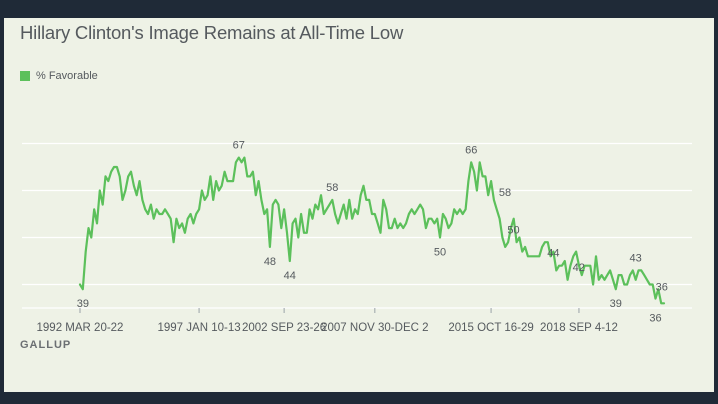 The image size is (718, 404). What do you see at coordinates (579, 328) in the screenshot?
I see `x-tick-label: 2018 SEP 4-12` at bounding box center [579, 328].